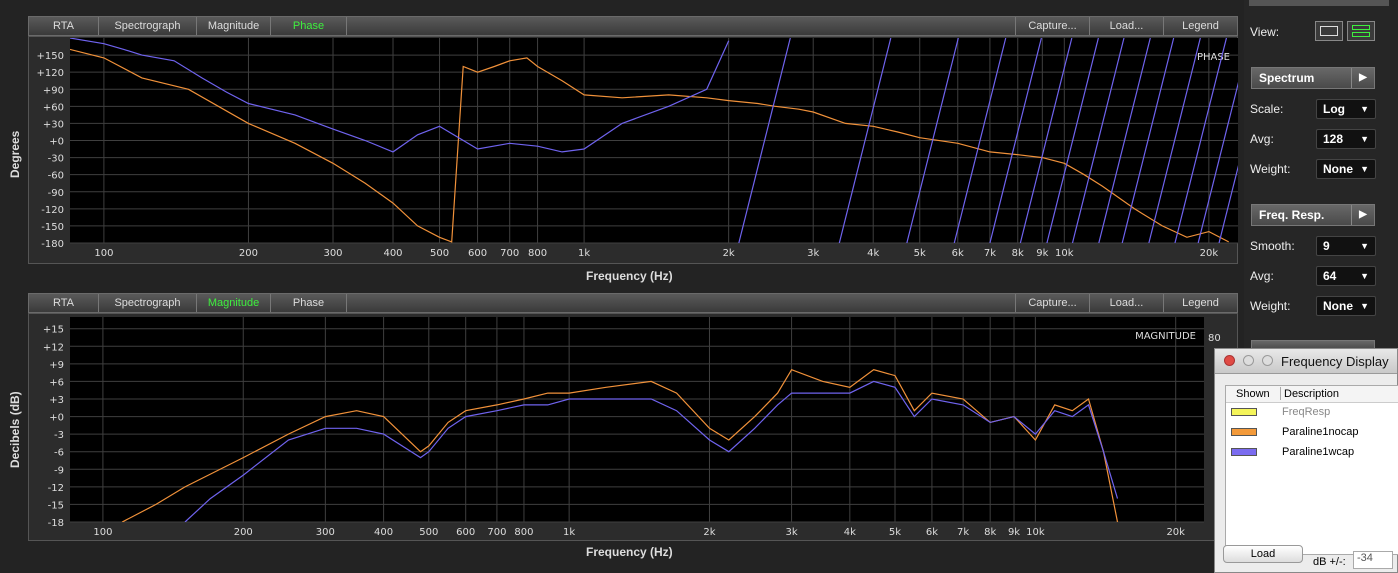 This screenshot has height=573, width=1398. I want to click on legend-row: Paraline1nocap, so click(1312, 433).